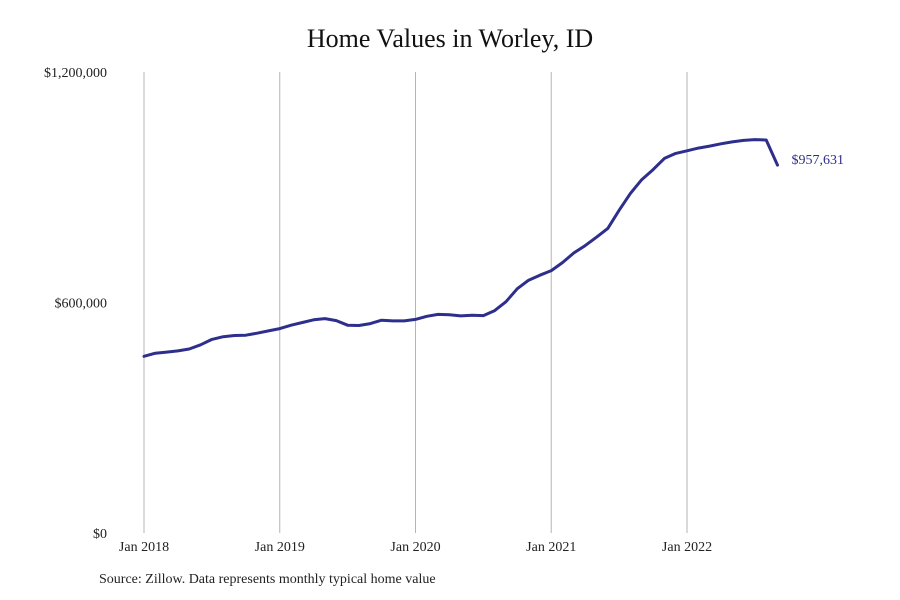  Describe the element at coordinates (551, 547) in the screenshot. I see `x-tick-label: Jan 2021` at that location.